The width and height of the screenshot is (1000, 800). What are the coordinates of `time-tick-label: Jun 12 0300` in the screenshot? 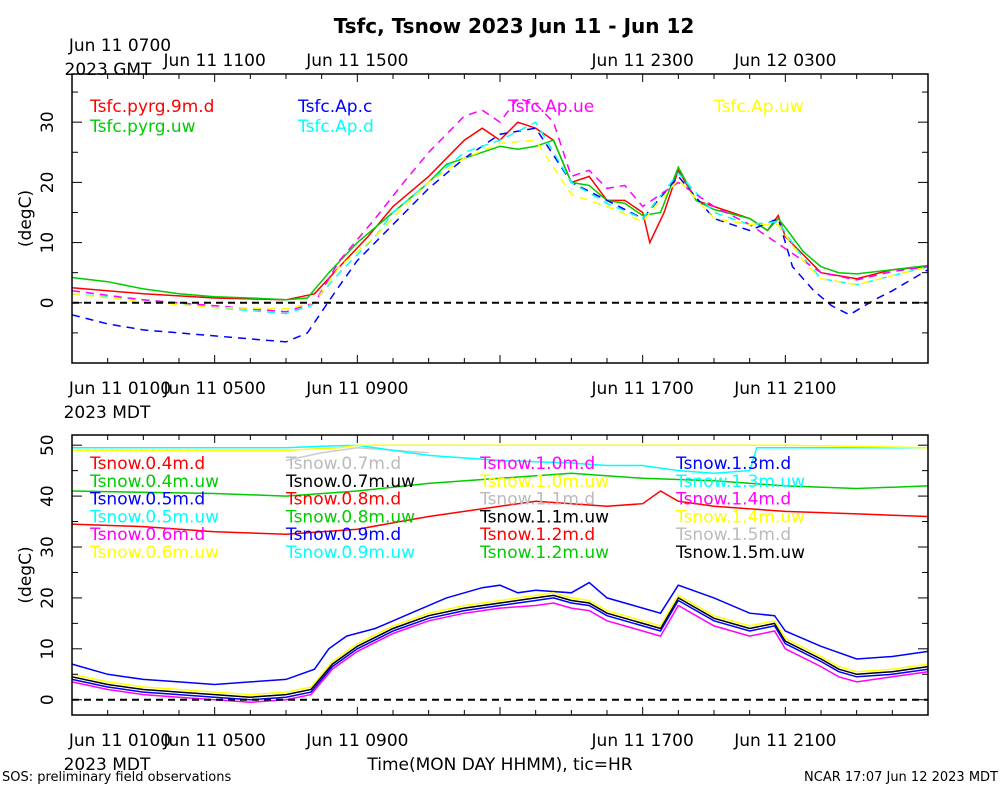 It's located at (784, 61).